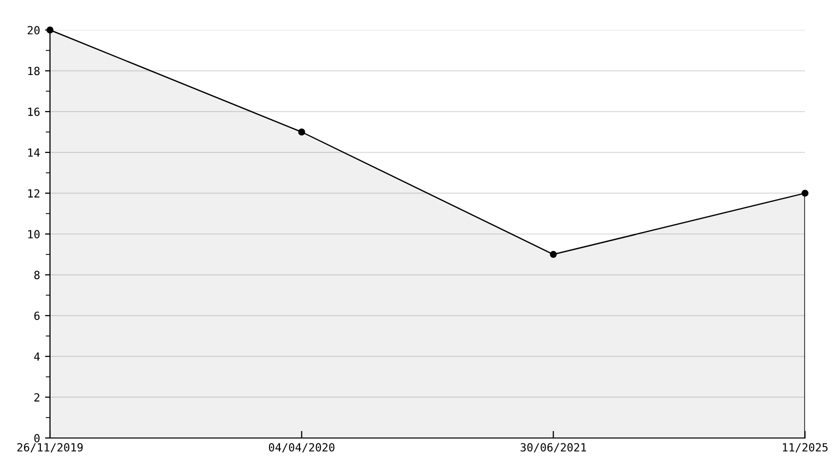 This screenshot has width=834, height=468. Describe the element at coordinates (37, 275) in the screenshot. I see `y-tick-label: 8` at that location.